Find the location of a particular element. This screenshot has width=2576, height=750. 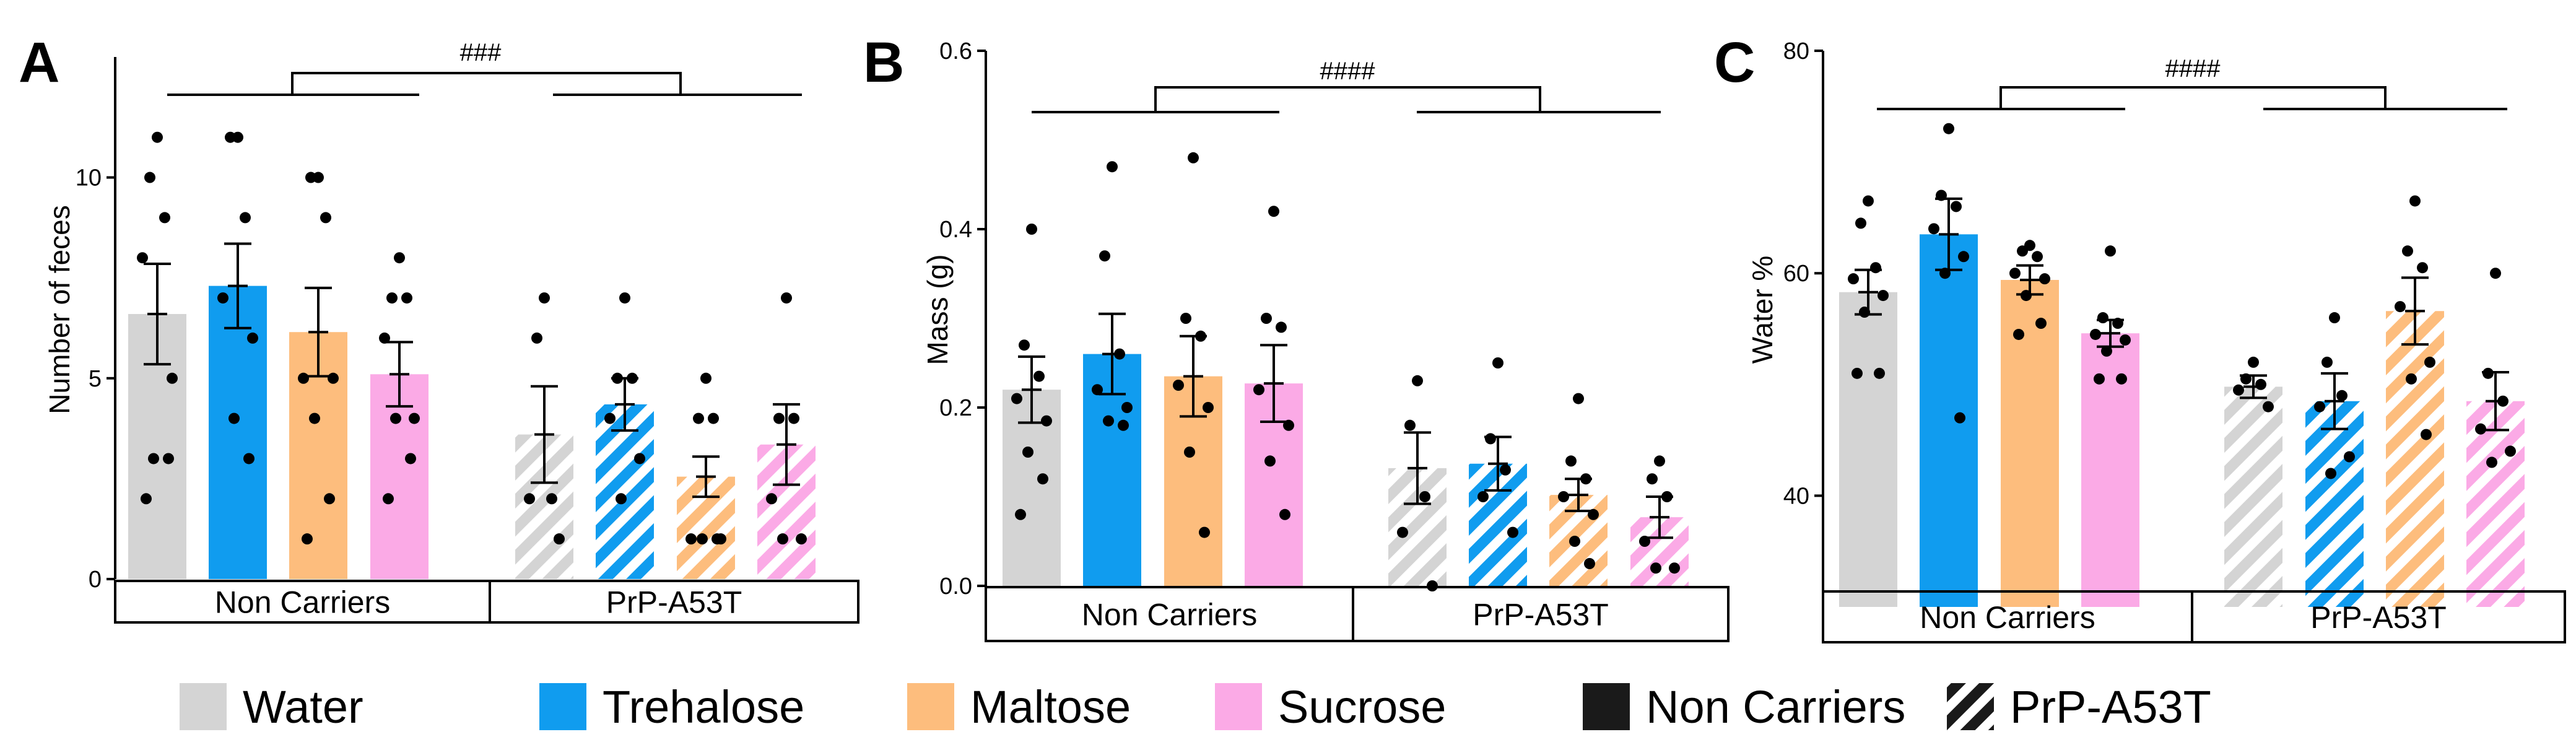

y-tick-label: 0.6 is located at coordinates (955, 51).